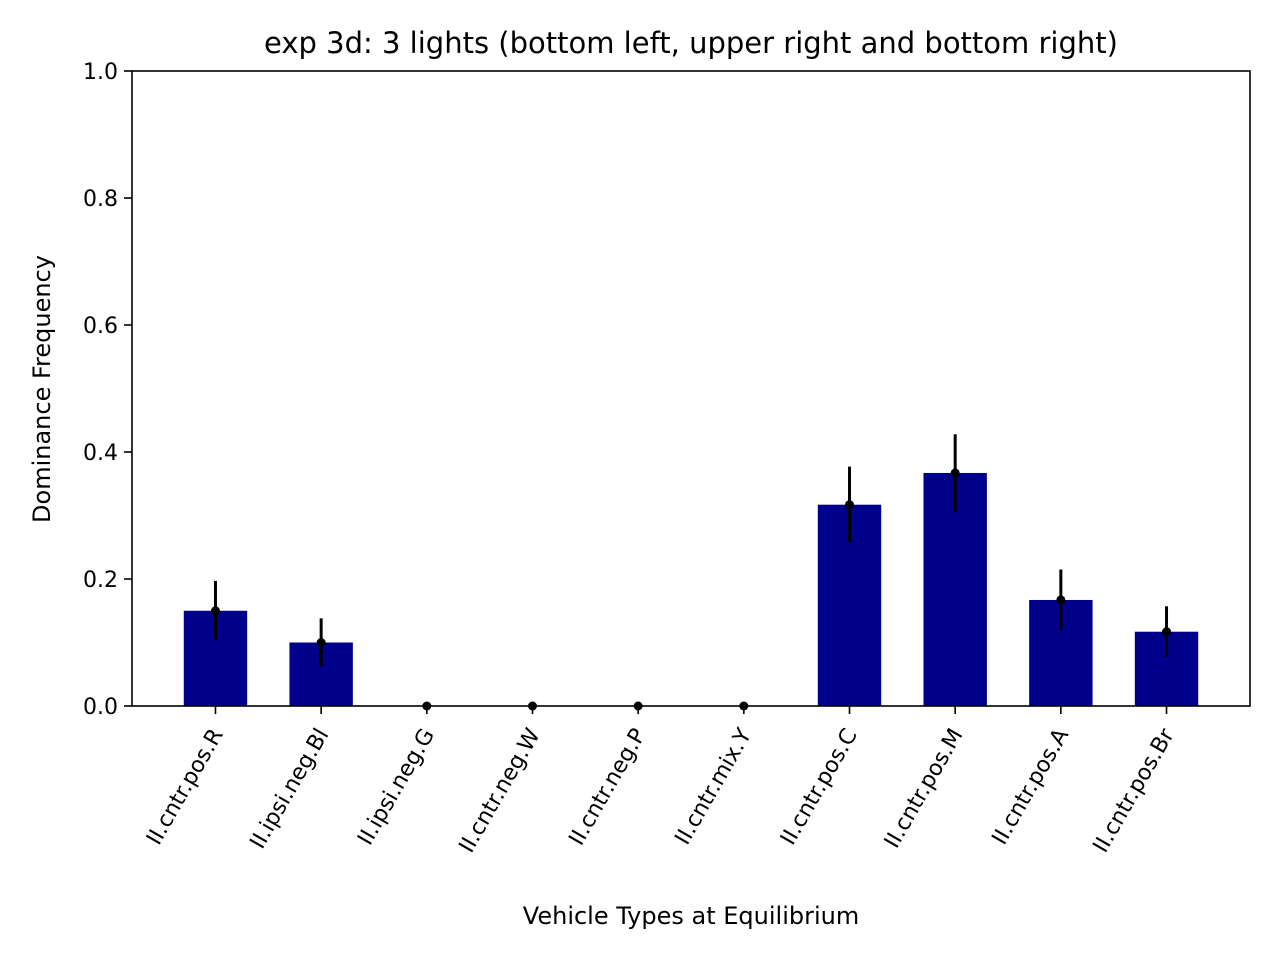 The height and width of the screenshot is (960, 1280). Describe the element at coordinates (100, 453) in the screenshot. I see `y-tick-label-3: 0.4` at that location.